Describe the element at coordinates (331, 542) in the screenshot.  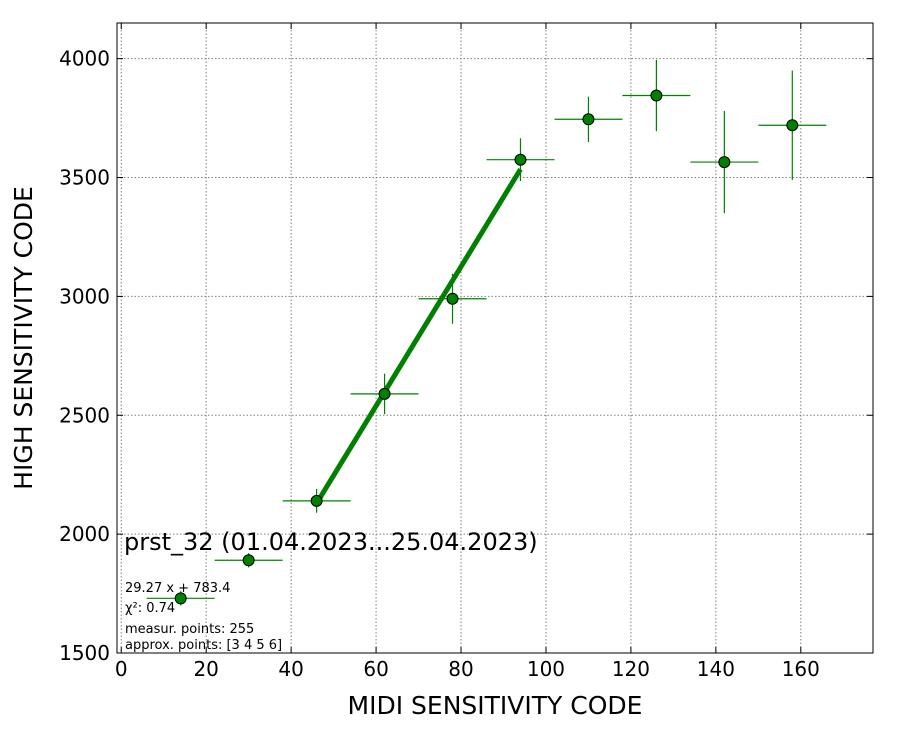
I see `chart-title: prst_32 (01.04.2023...25.04.2023)` at that location.